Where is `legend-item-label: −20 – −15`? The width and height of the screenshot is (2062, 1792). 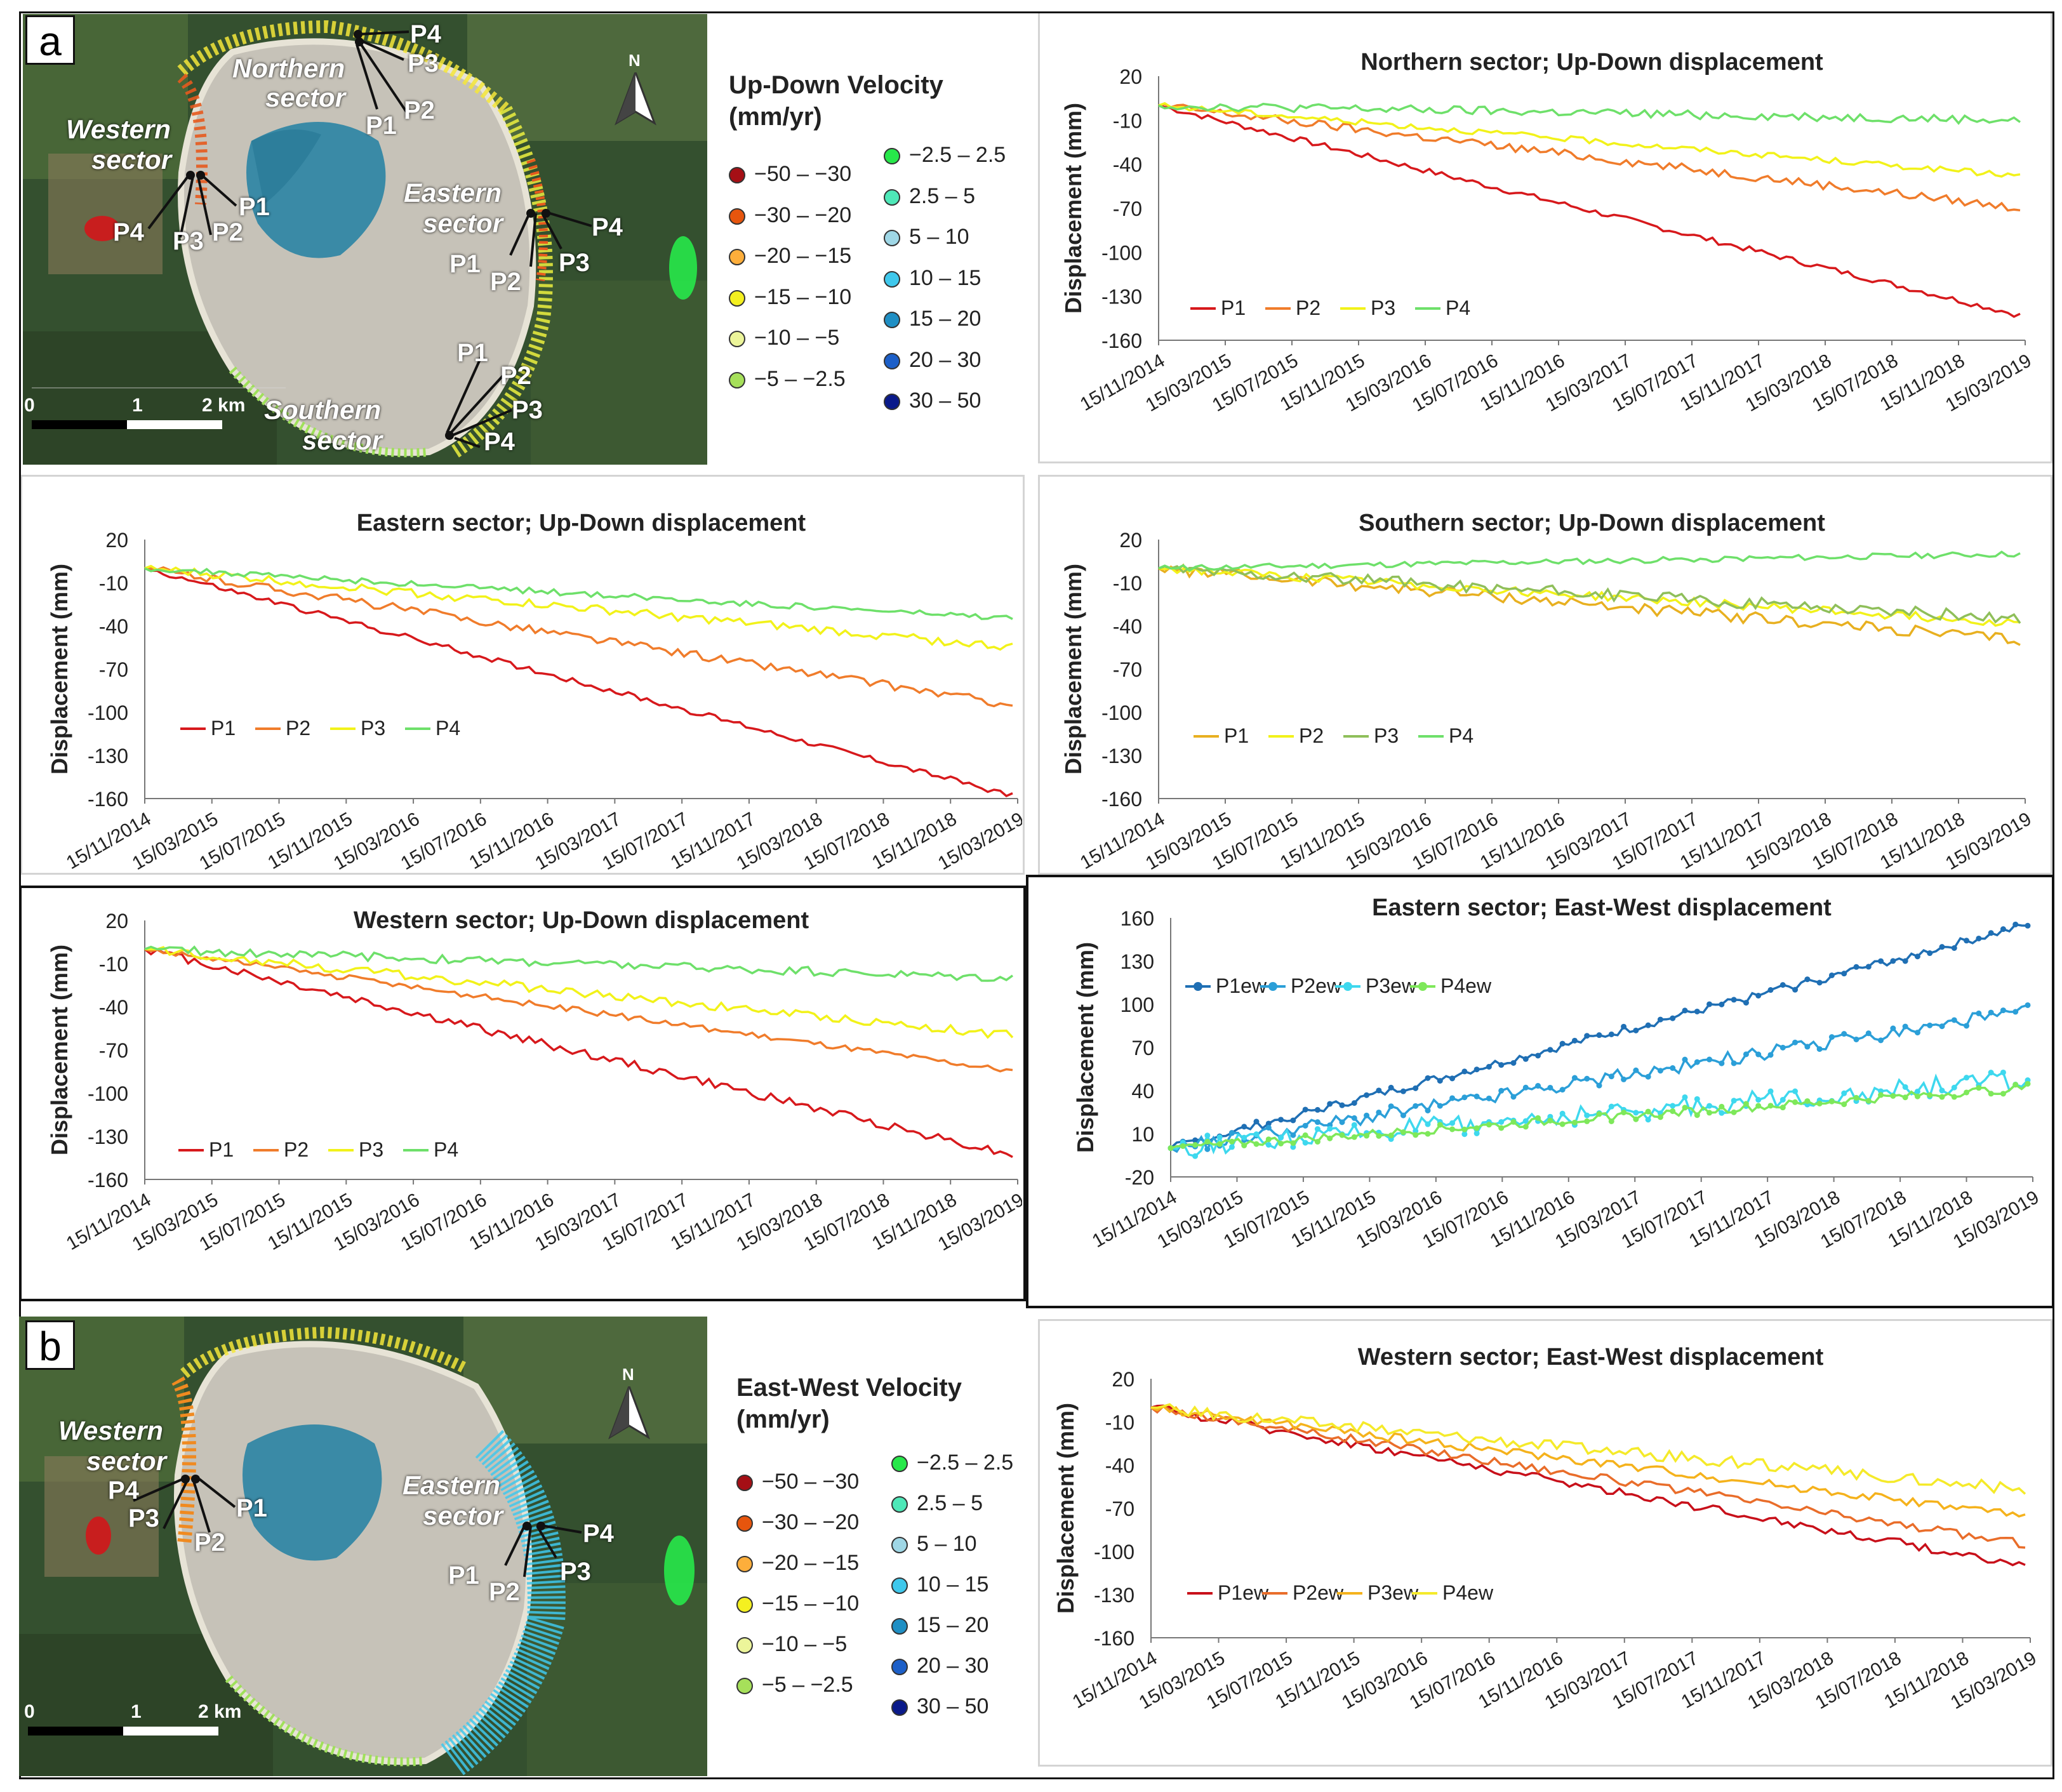 legend-item-label: −20 – −15 is located at coordinates (803, 256).